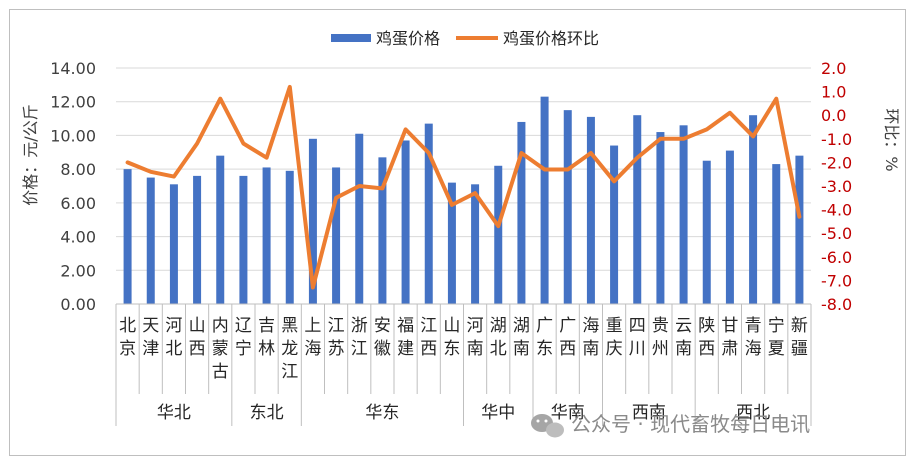 The image size is (914, 464). Describe the element at coordinates (78, 203) in the screenshot. I see `left-tick-label: 6.00` at that location.